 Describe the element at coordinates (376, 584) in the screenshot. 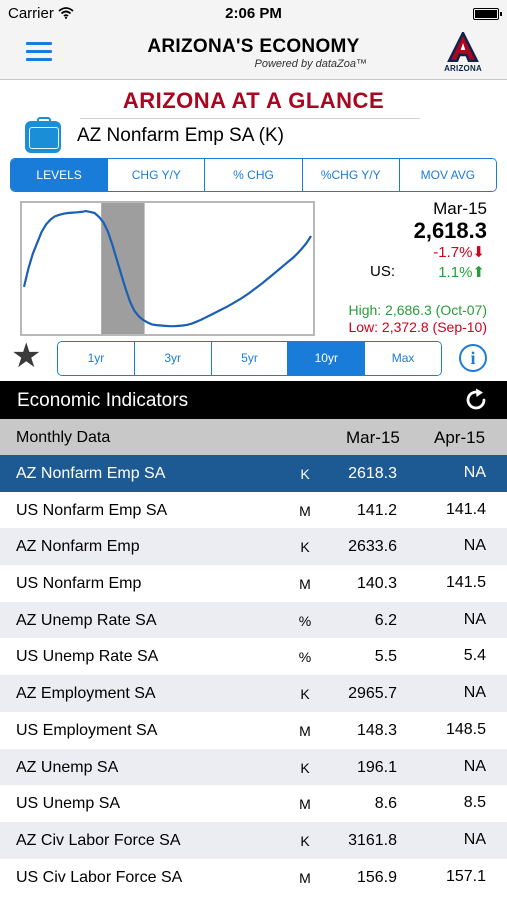

I see `row-value-1: 140.3` at that location.